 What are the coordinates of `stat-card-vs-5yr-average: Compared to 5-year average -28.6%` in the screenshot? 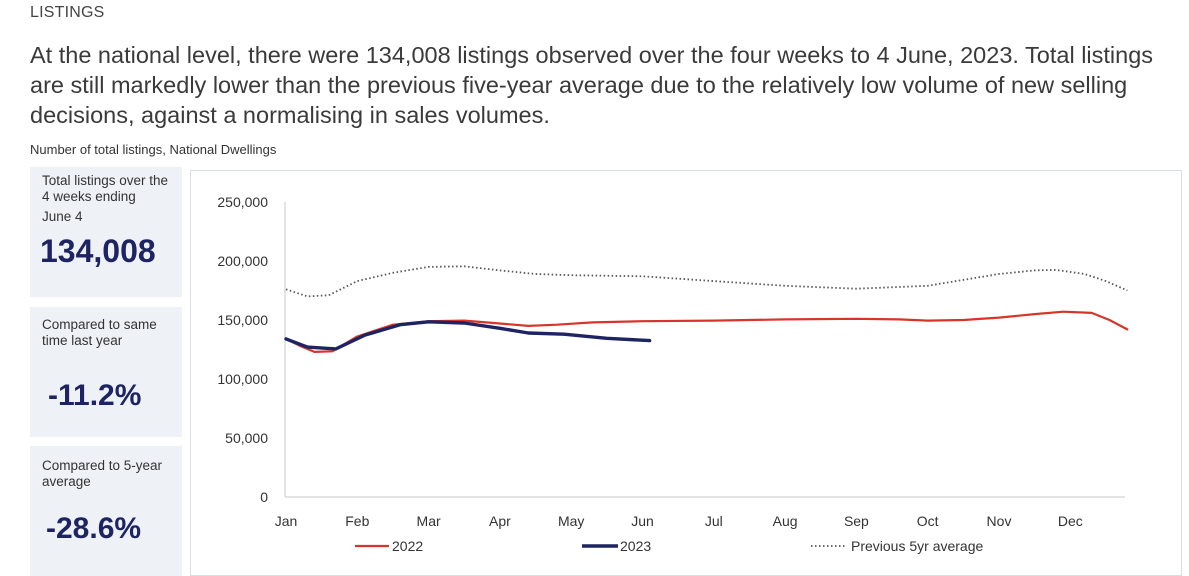 It's located at (106, 511).